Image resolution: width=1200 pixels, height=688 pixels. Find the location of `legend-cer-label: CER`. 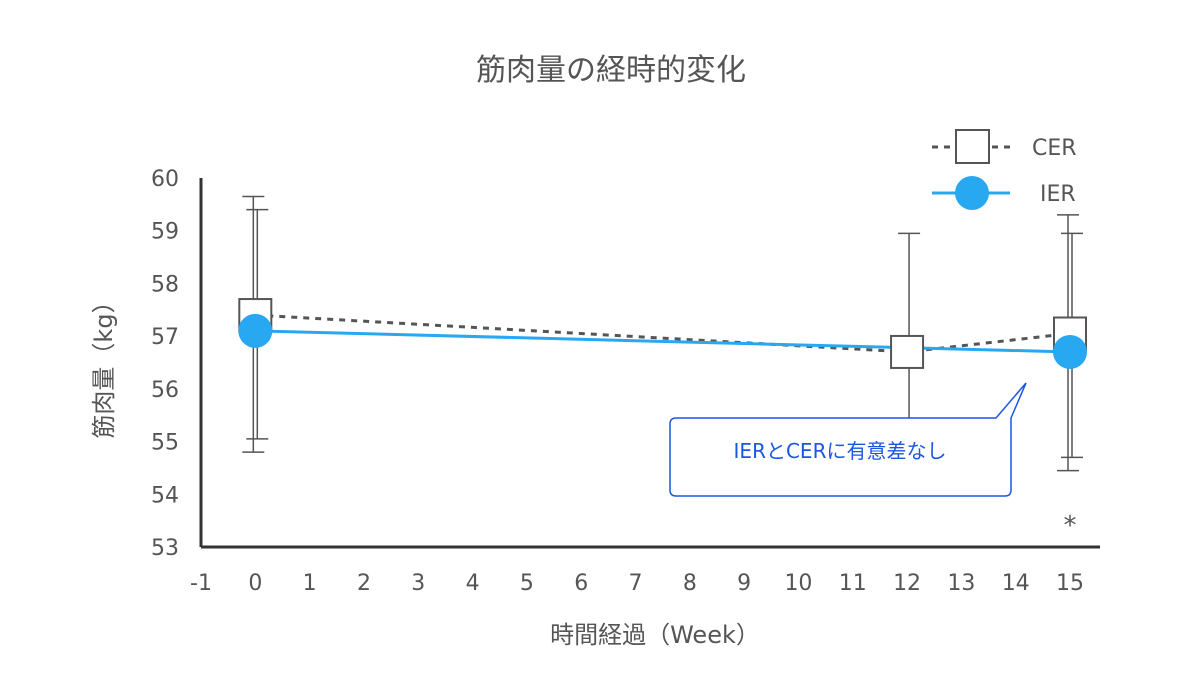

legend-cer-label: CER is located at coordinates (1054, 148).